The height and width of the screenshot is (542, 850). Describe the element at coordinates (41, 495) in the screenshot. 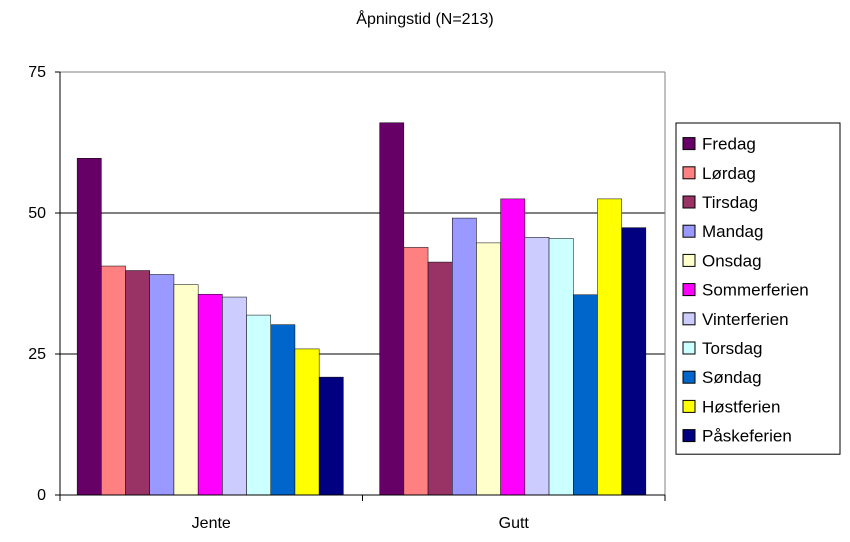

I see `y-tick-label: 0` at that location.